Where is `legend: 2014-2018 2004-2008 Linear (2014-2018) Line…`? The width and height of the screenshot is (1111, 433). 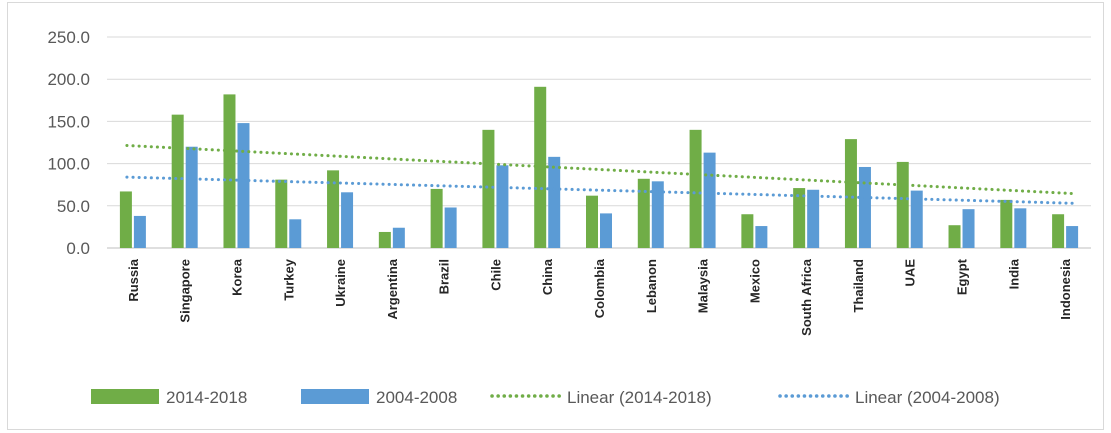 legend: 2014-2018 2004-2008 Linear (2014-2018) Line… is located at coordinates (545, 397).